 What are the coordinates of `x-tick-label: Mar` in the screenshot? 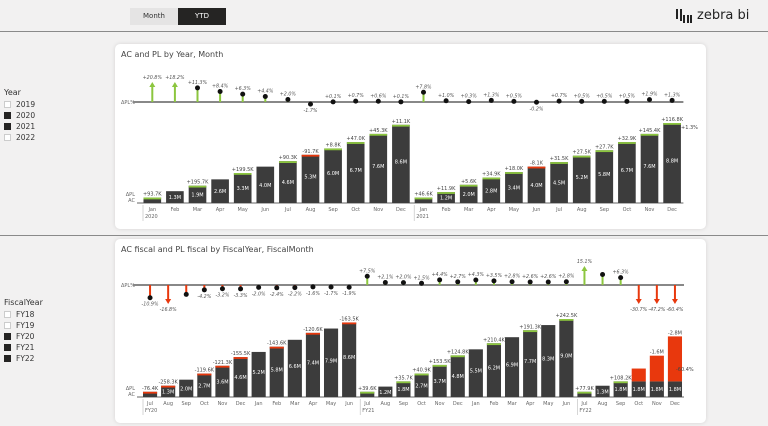 It's located at (469, 210).